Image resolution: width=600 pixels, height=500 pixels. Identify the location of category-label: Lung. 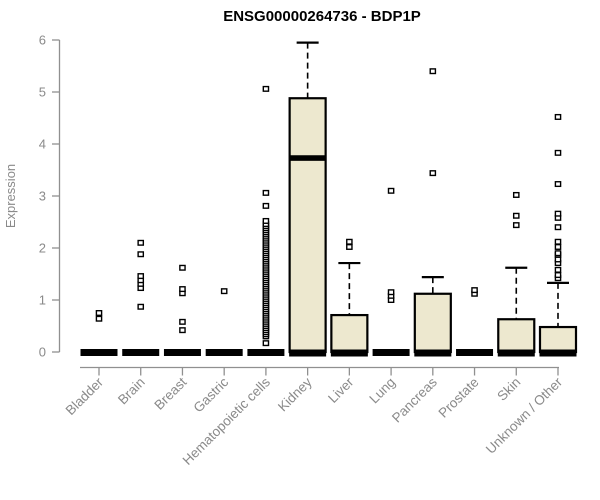
(382, 391).